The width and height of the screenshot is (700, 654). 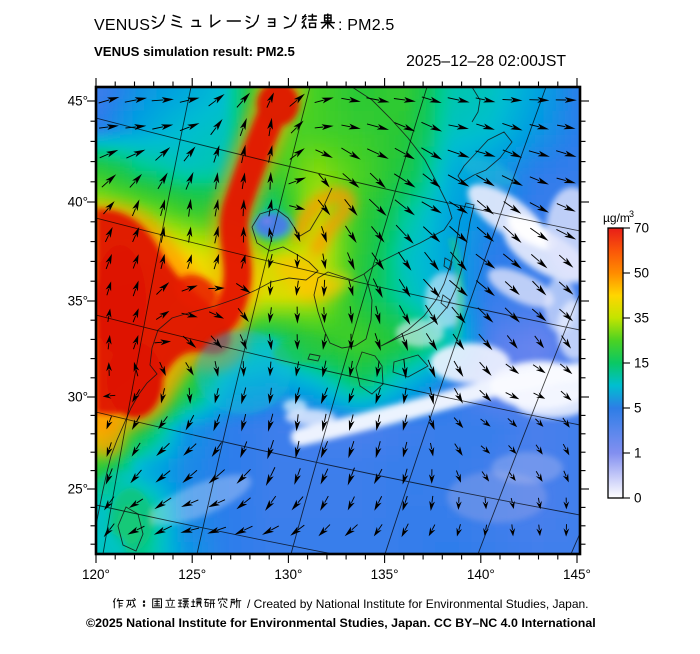 What do you see at coordinates (638, 408) in the screenshot?
I see `svg-text: 5` at bounding box center [638, 408].